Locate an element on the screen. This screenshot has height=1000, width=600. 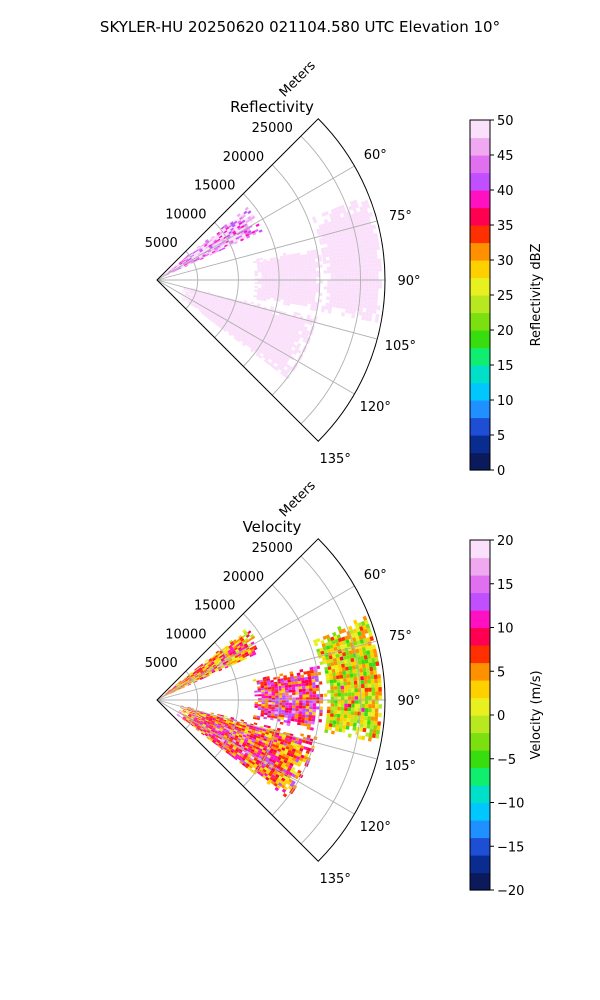
panel-title: Velocity is located at coordinates (272, 527).